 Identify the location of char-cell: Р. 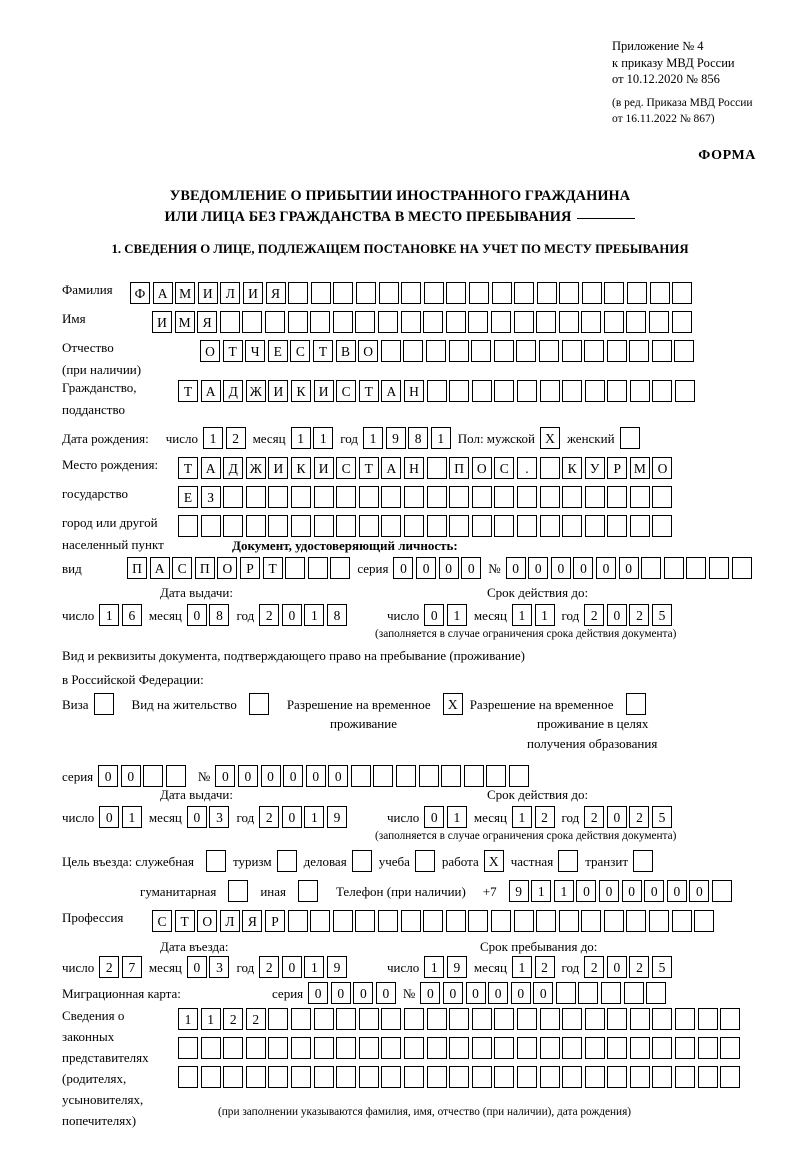
(617, 468).